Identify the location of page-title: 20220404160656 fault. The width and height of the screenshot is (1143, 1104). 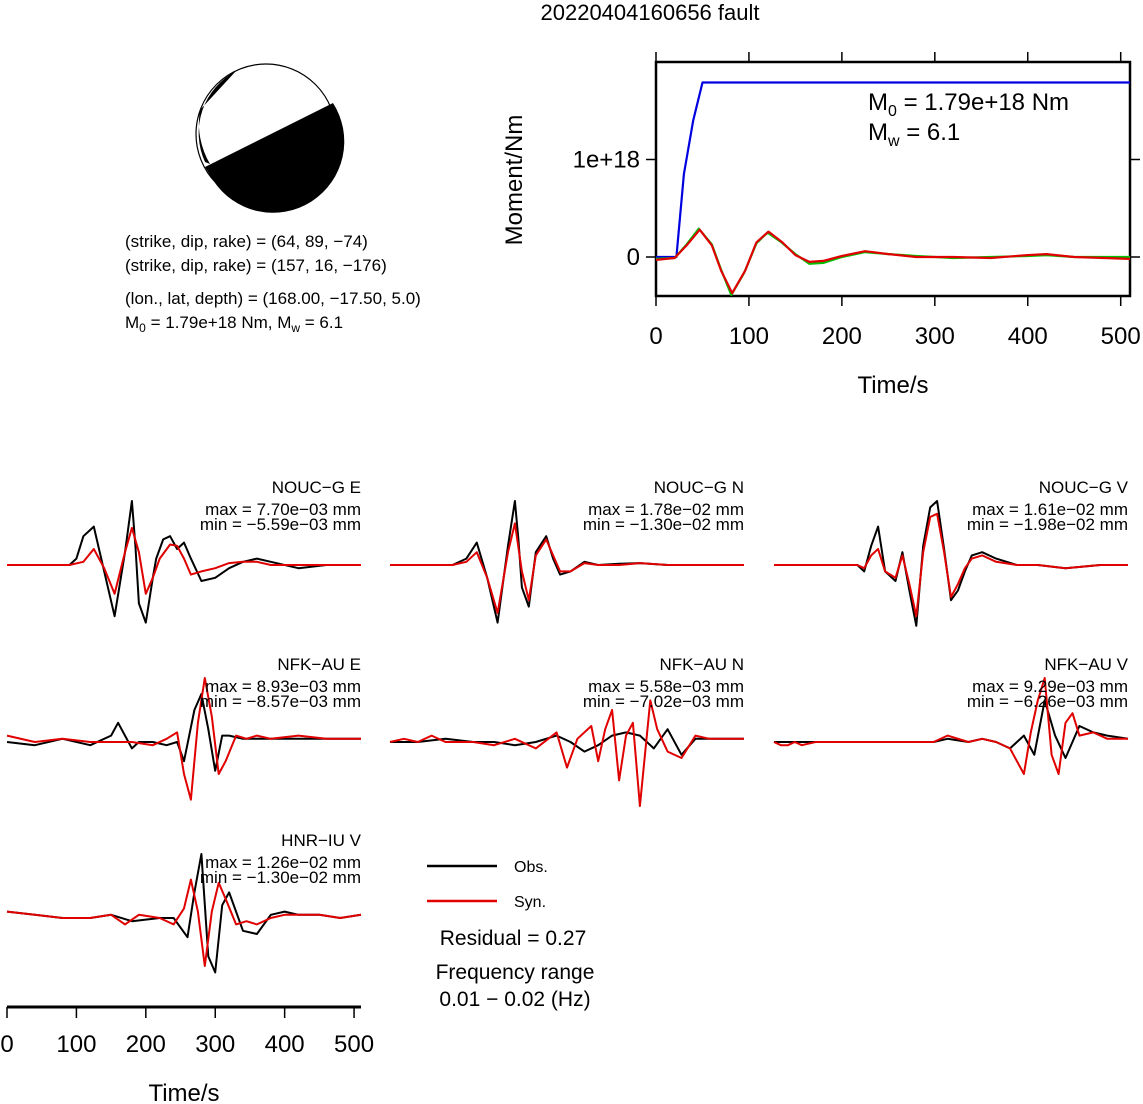
(650, 12).